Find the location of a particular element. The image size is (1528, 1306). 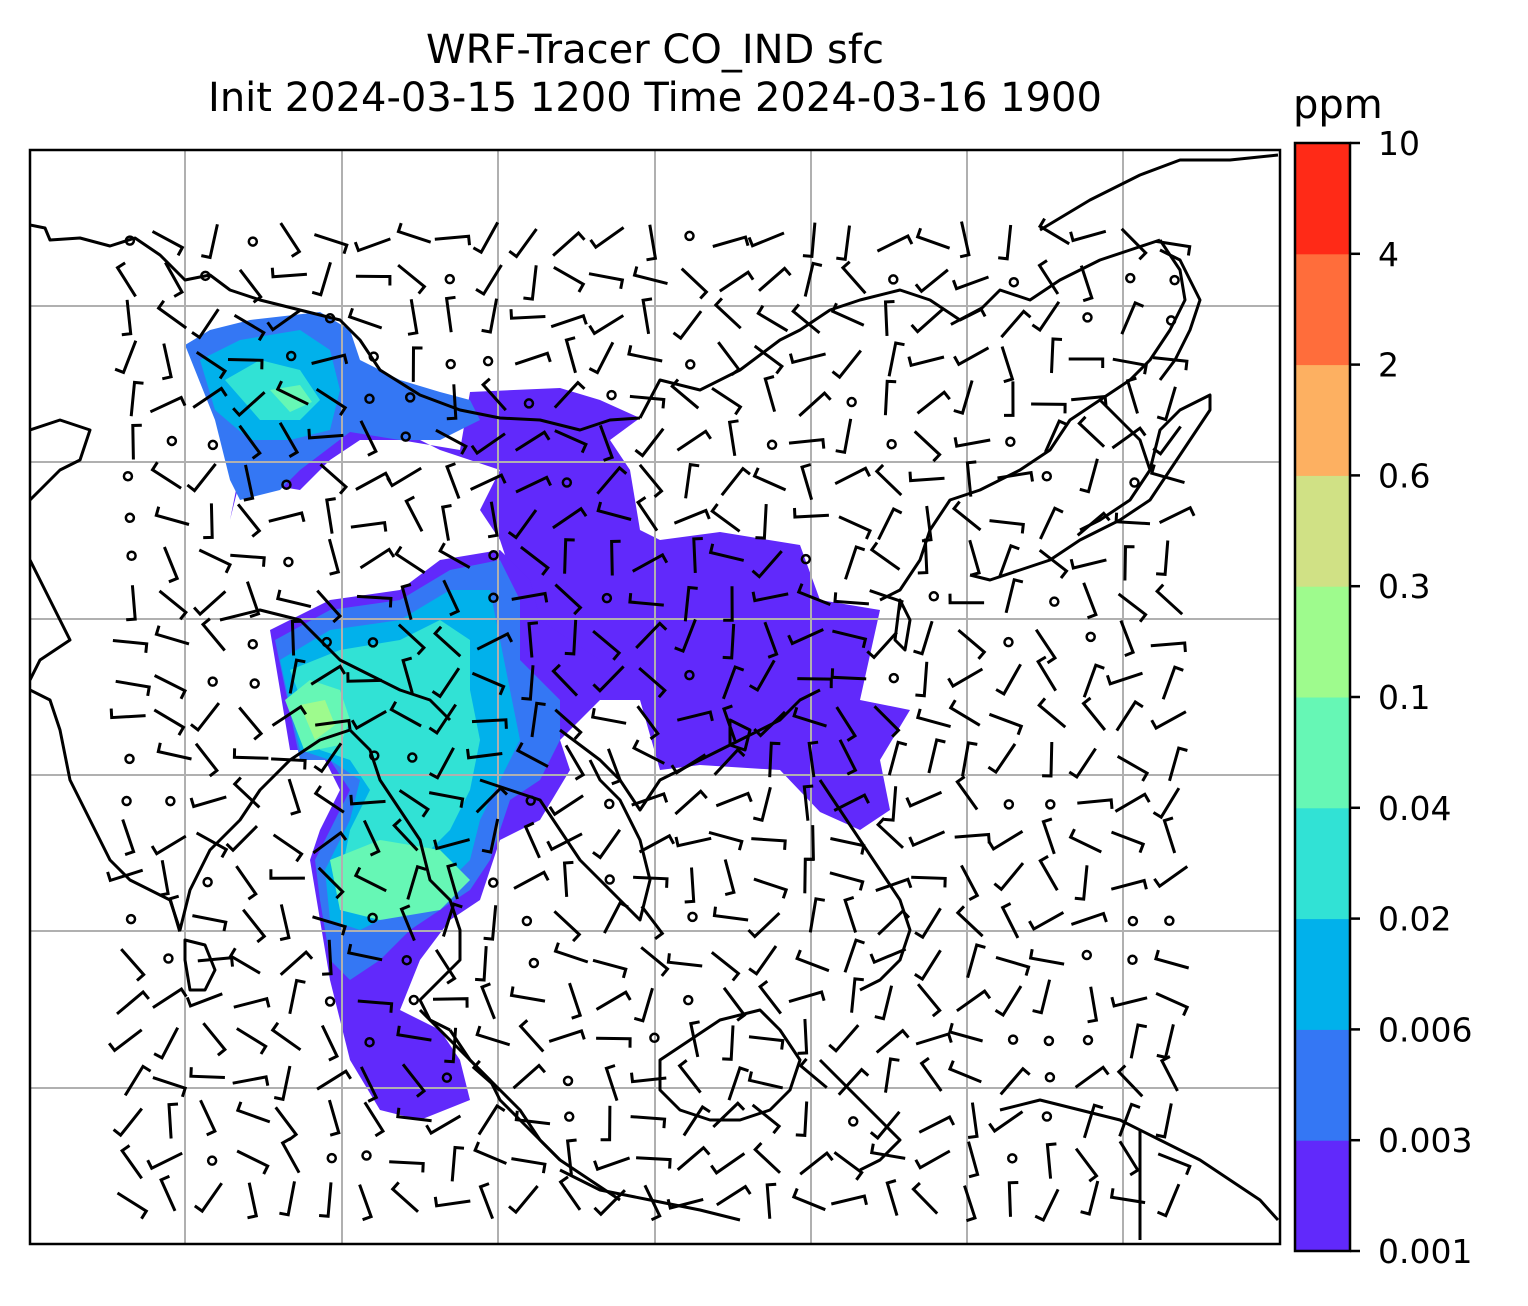

coastline-philippines is located at coordinates (865, 885).